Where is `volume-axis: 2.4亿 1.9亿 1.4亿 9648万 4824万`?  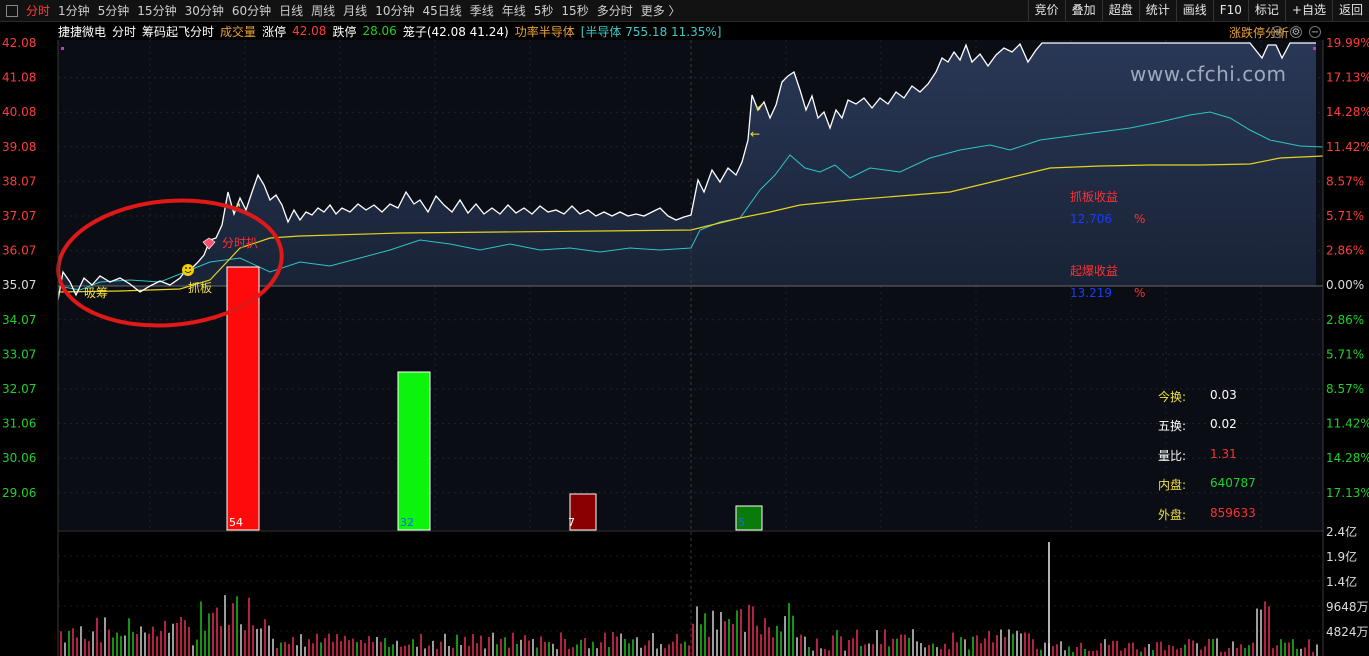 volume-axis: 2.4亿 1.9亿 1.4亿 9648万 4824万 is located at coordinates (1347, 581).